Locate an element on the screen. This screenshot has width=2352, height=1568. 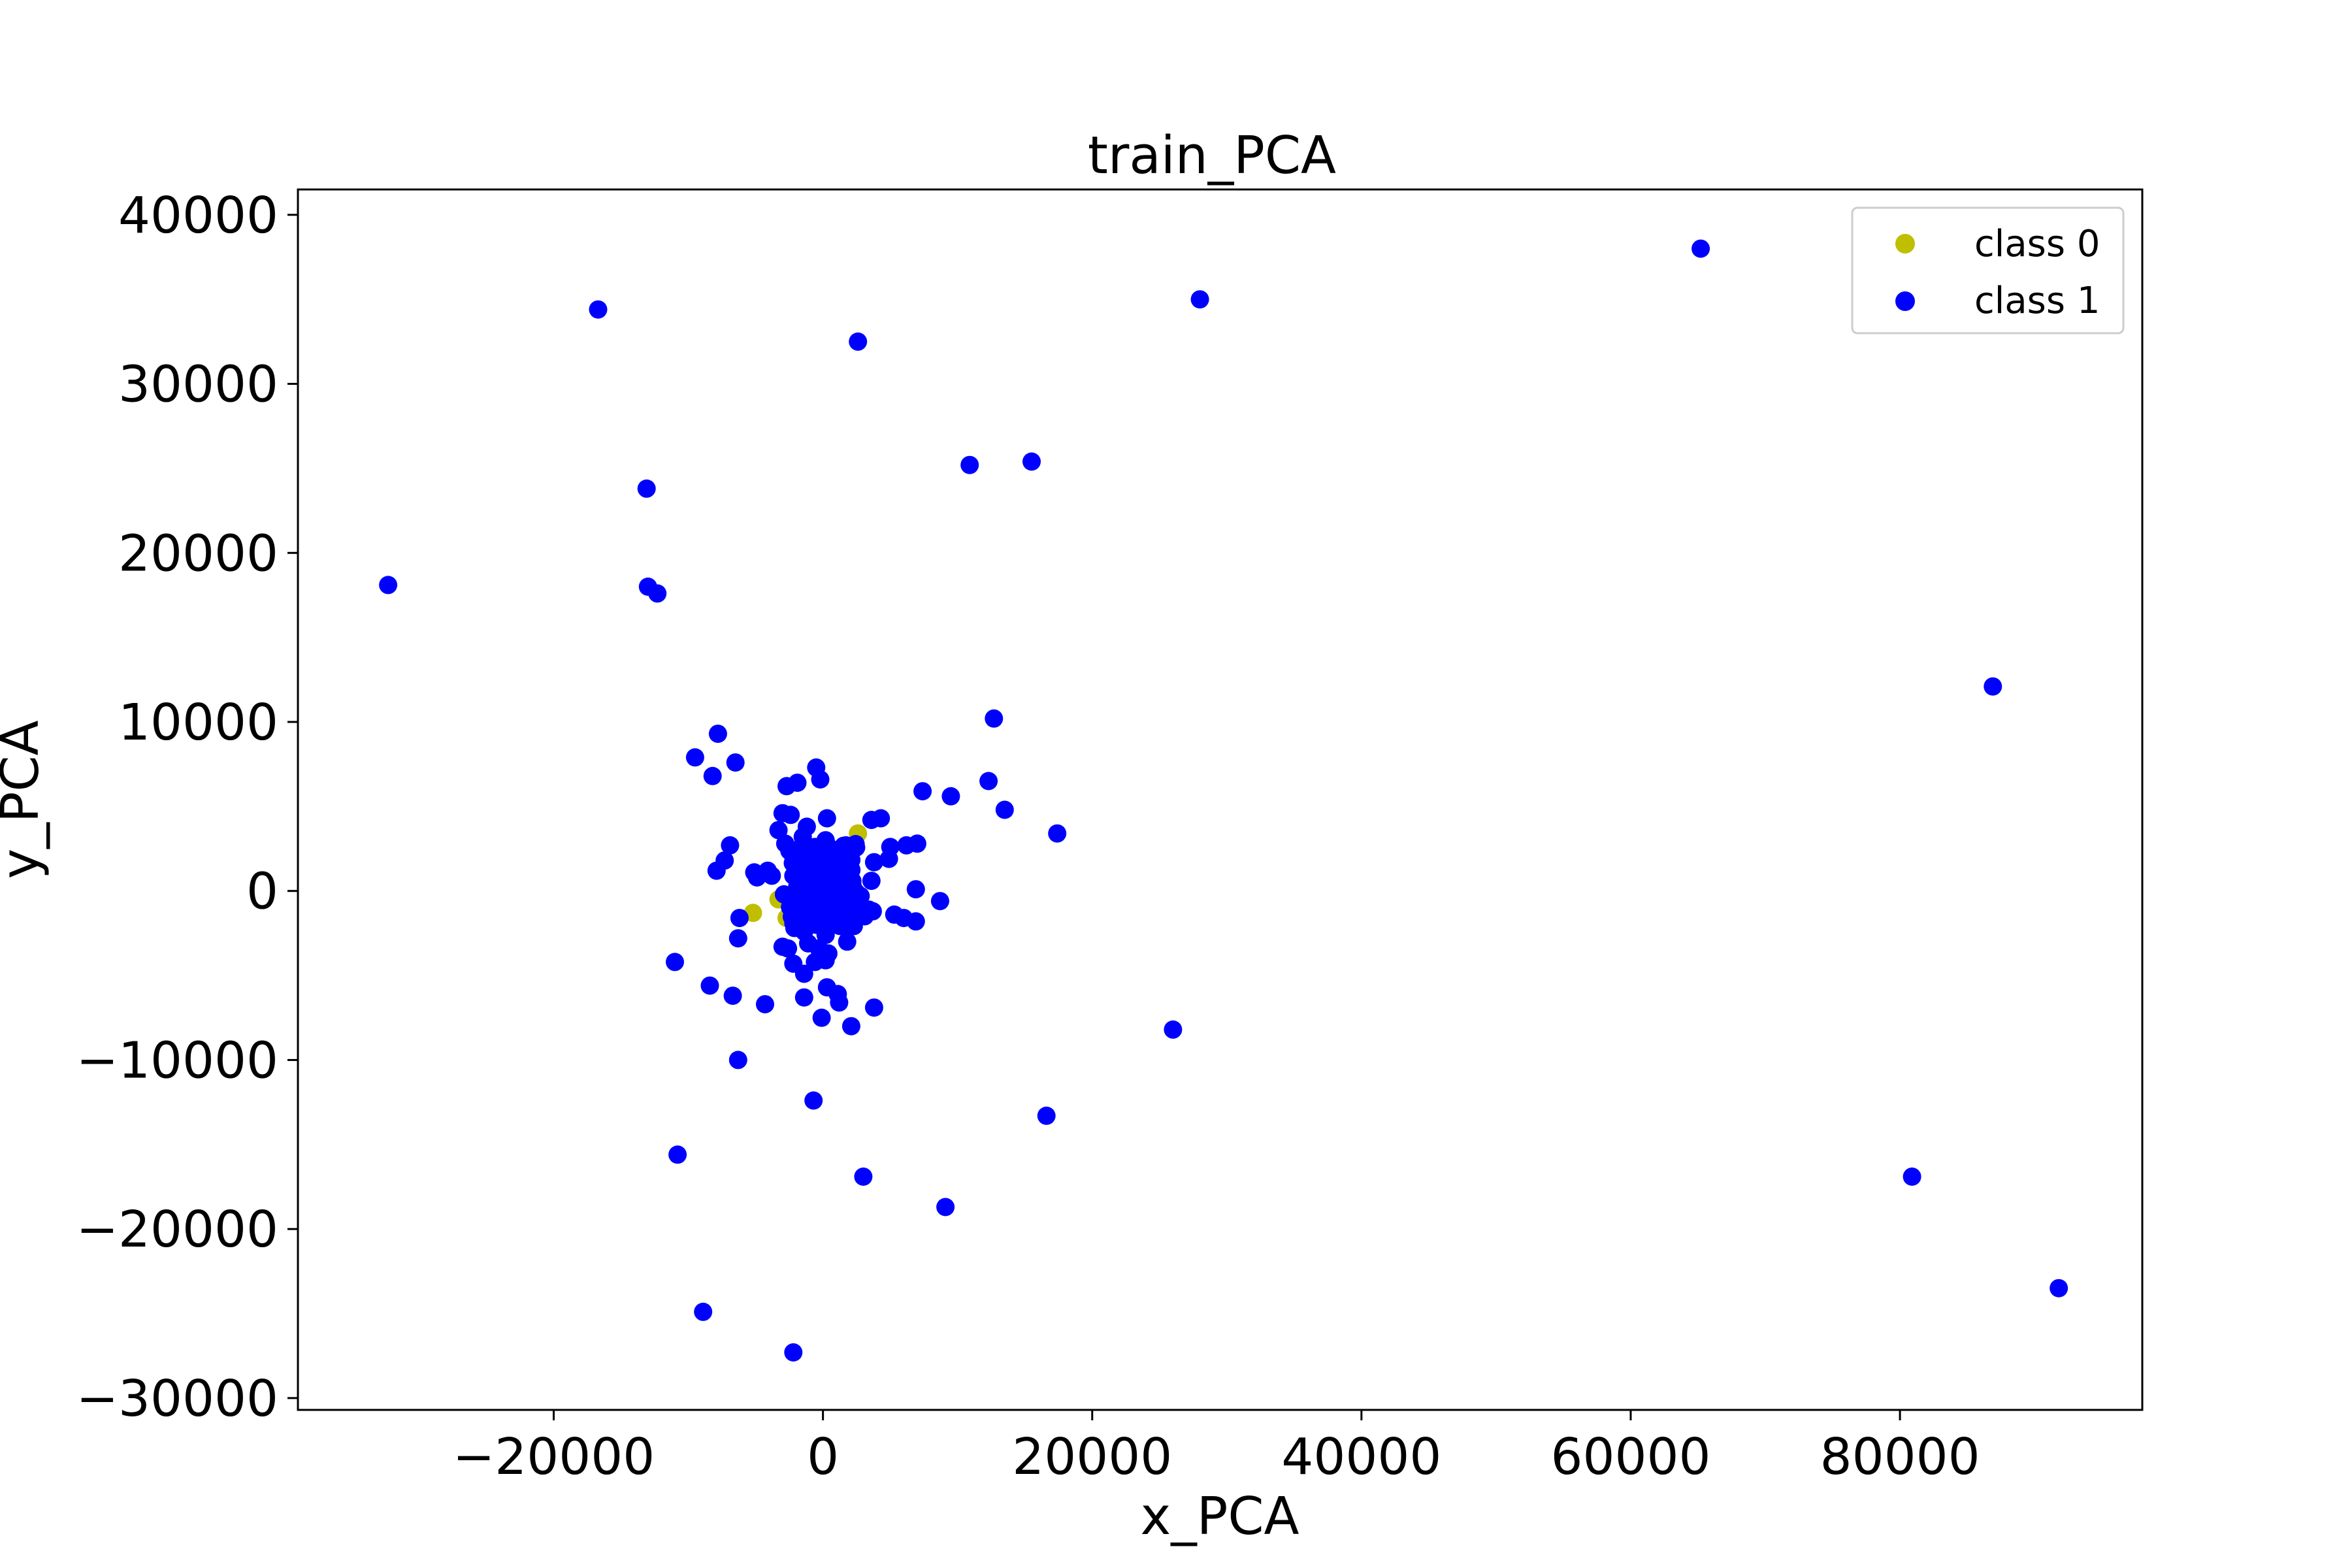
x-tick-label: 60000 is located at coordinates (1631, 1457).